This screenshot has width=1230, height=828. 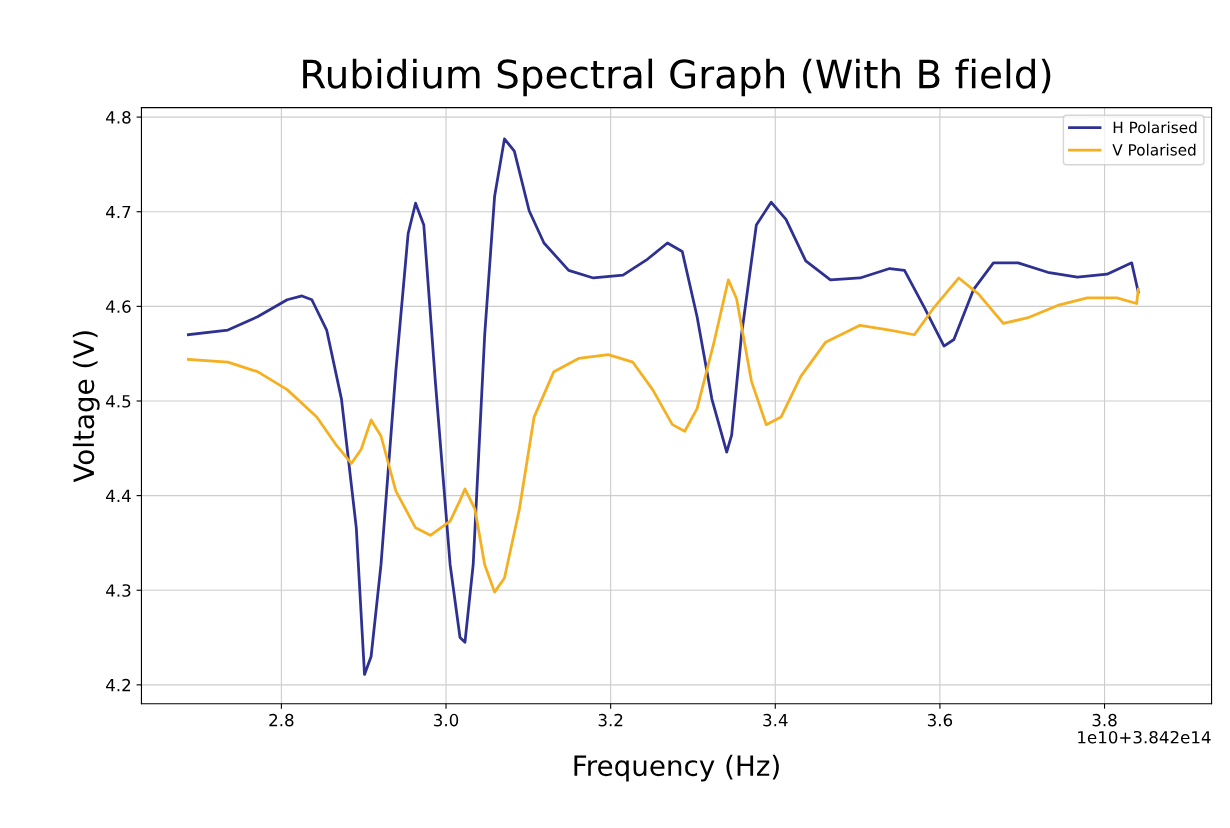 I want to click on x-tick-label: 2.8, so click(x=281, y=720).